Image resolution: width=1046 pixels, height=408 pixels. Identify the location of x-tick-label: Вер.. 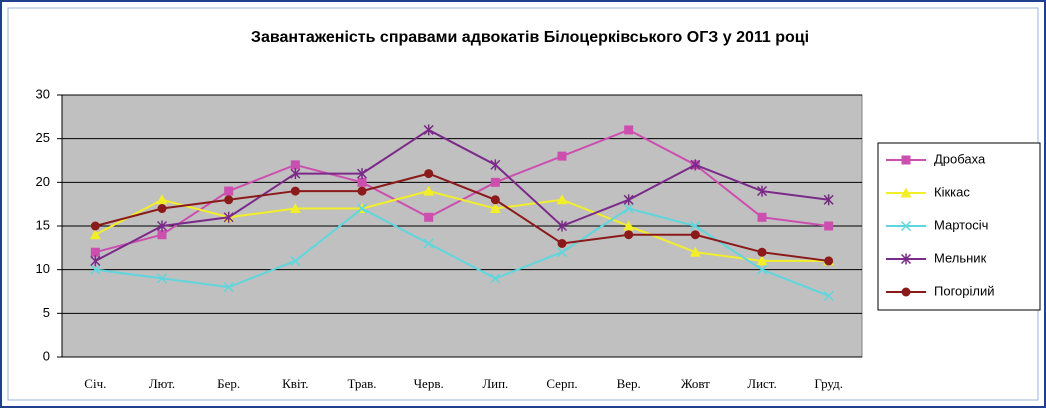
(629, 383).